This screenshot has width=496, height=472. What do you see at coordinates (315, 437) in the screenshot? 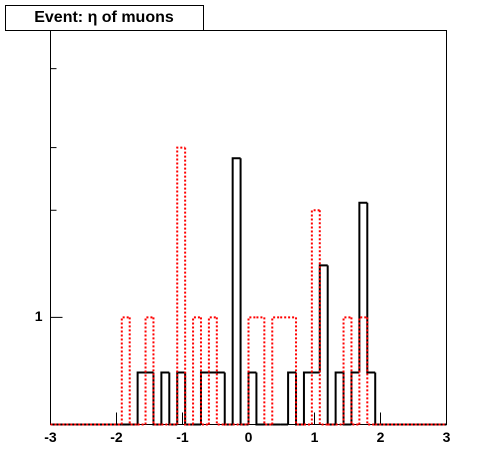
I see `x-tick-label: 1` at bounding box center [315, 437].